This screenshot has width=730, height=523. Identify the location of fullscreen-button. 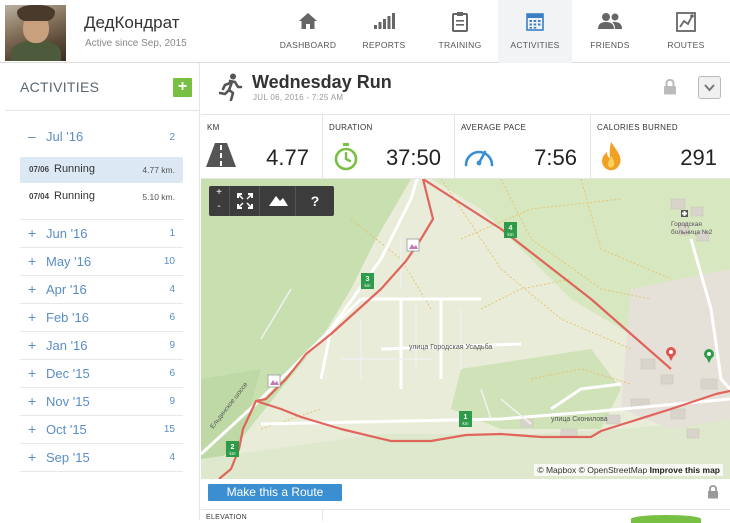
(245, 201).